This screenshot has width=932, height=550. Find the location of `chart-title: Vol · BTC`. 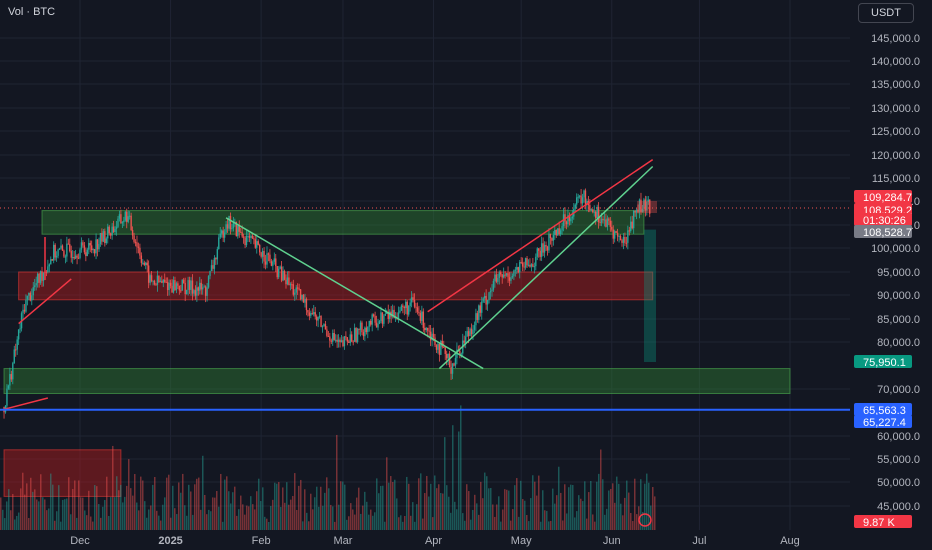

chart-title: Vol · BTC is located at coordinates (32, 12).